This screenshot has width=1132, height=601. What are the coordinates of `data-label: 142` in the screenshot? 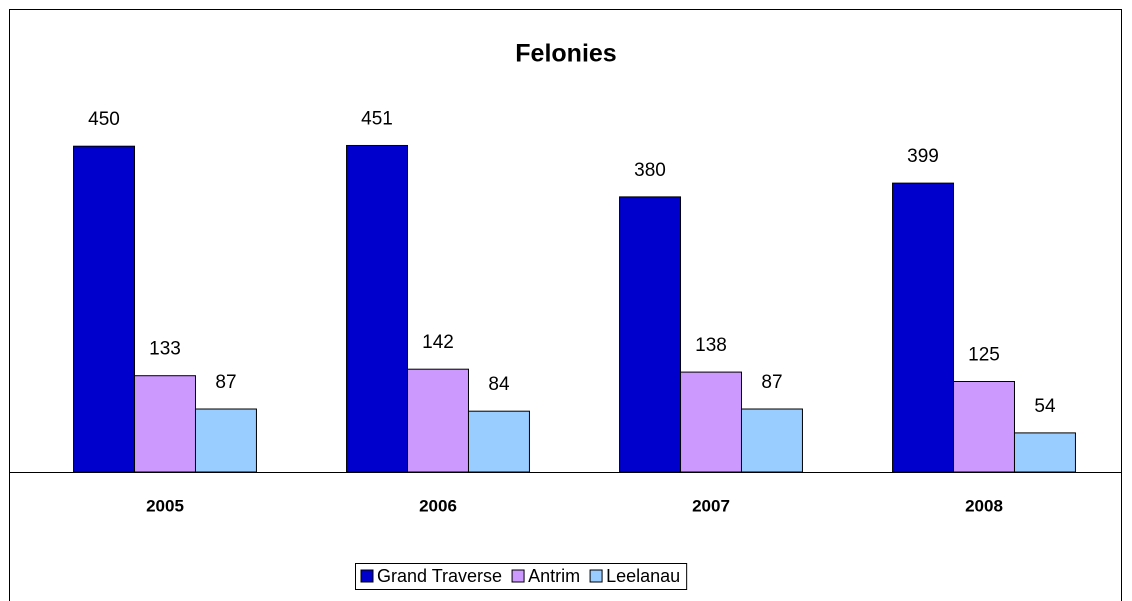 It's located at (438, 342).